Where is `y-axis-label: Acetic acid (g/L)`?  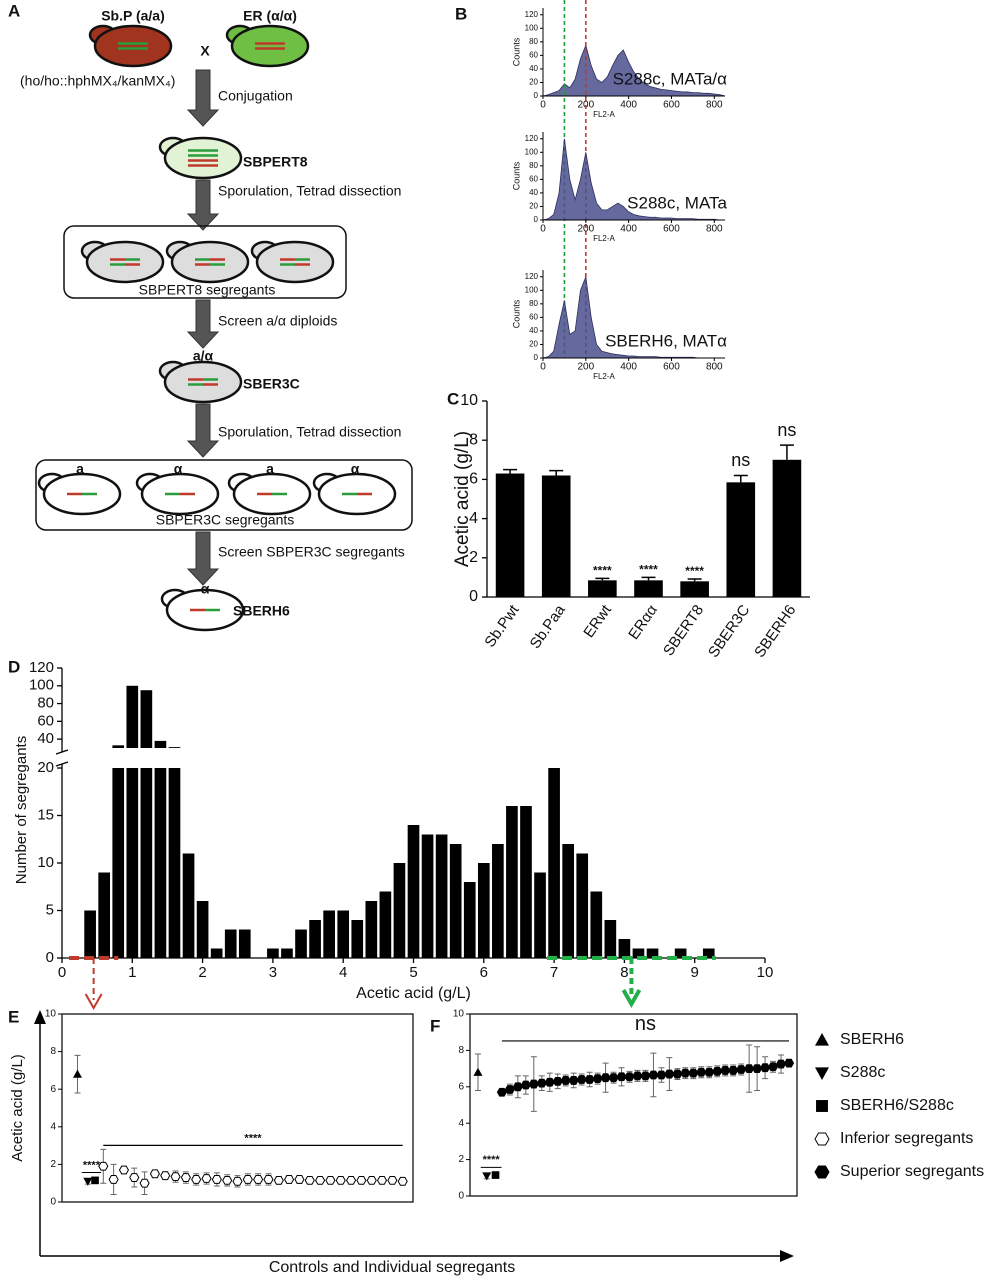 y-axis-label: Acetic acid (g/L) is located at coordinates (17, 1108).